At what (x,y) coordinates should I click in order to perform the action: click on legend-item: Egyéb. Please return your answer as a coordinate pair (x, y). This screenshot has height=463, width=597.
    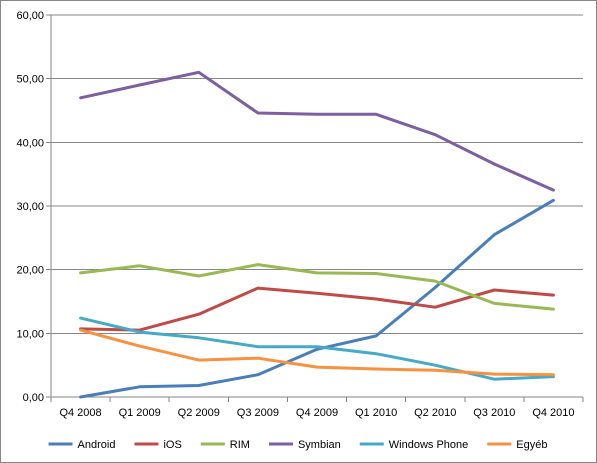
    Looking at the image, I should click on (517, 445).